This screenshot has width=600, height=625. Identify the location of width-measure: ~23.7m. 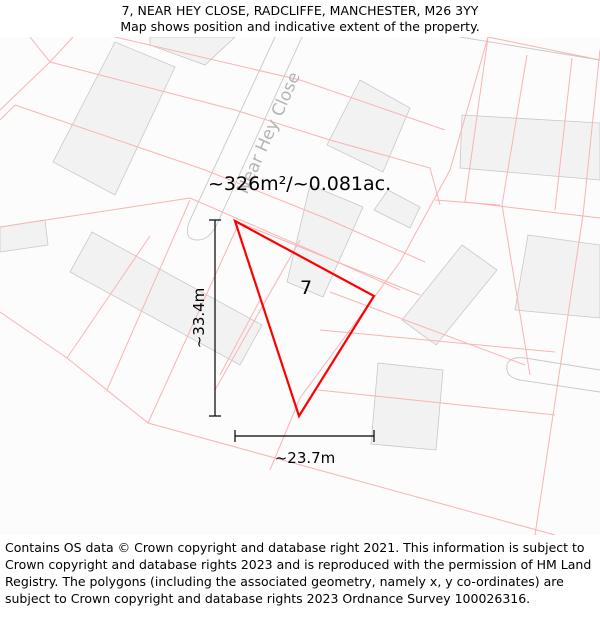
(305, 458).